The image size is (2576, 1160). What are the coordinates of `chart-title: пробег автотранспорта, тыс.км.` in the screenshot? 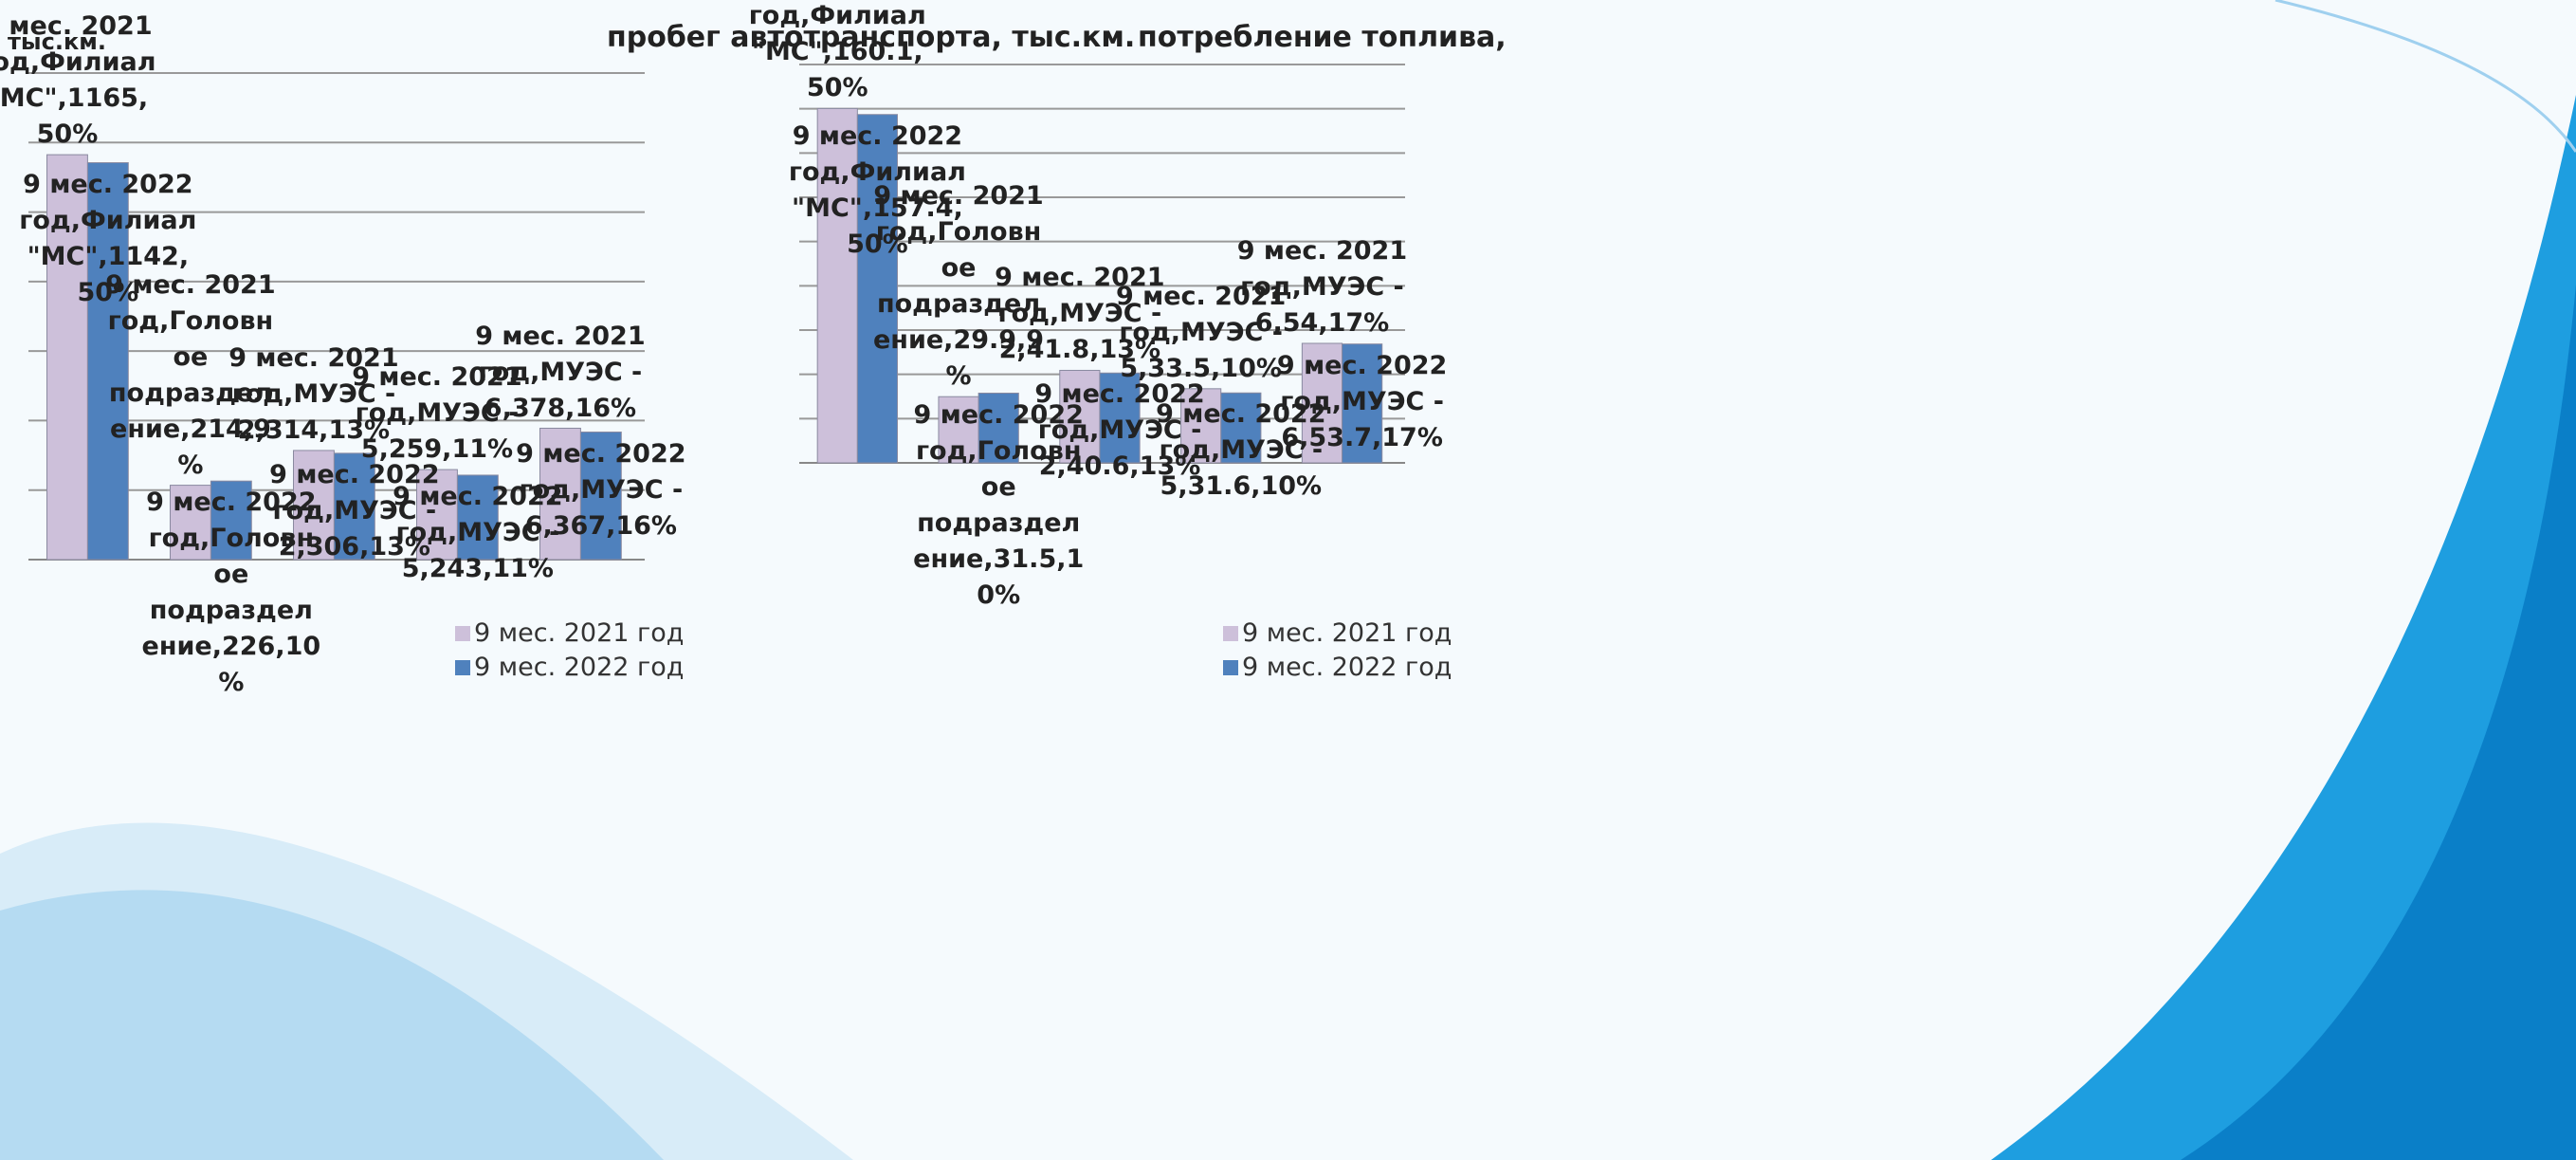 It's located at (871, 37).